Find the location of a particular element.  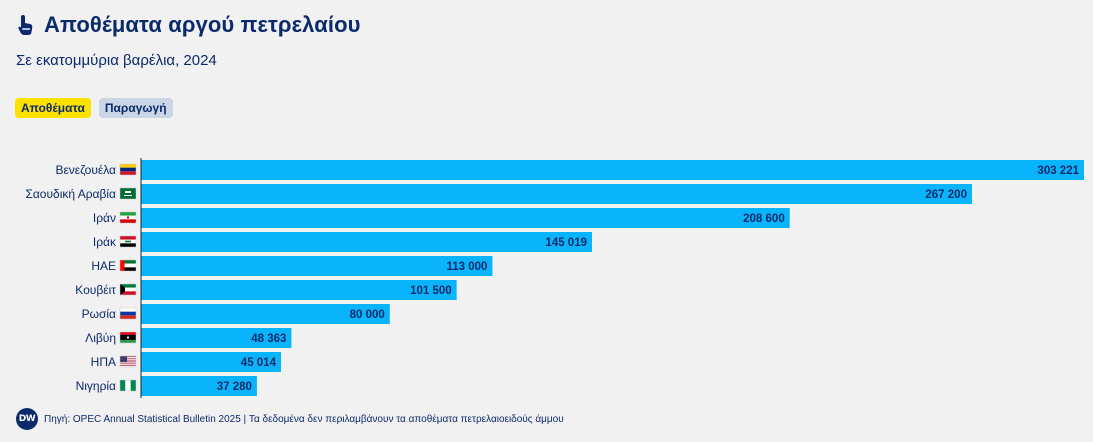

data-label: 80 000 is located at coordinates (367, 315).